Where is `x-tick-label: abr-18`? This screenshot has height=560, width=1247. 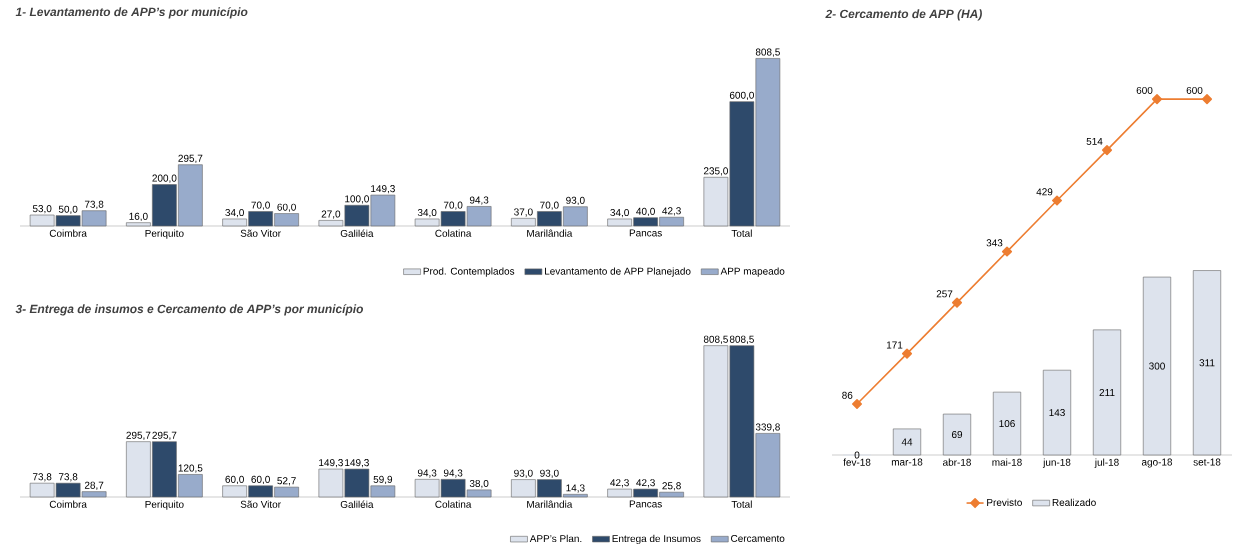 x-tick-label: abr-18 is located at coordinates (957, 462).